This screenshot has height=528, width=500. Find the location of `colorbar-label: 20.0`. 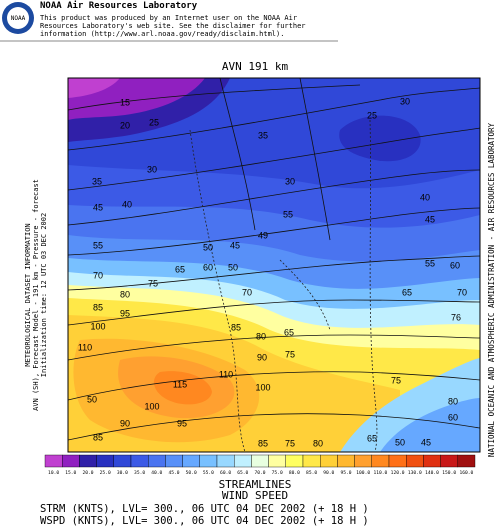

colorbar-label: 20.0 is located at coordinates (87, 473).